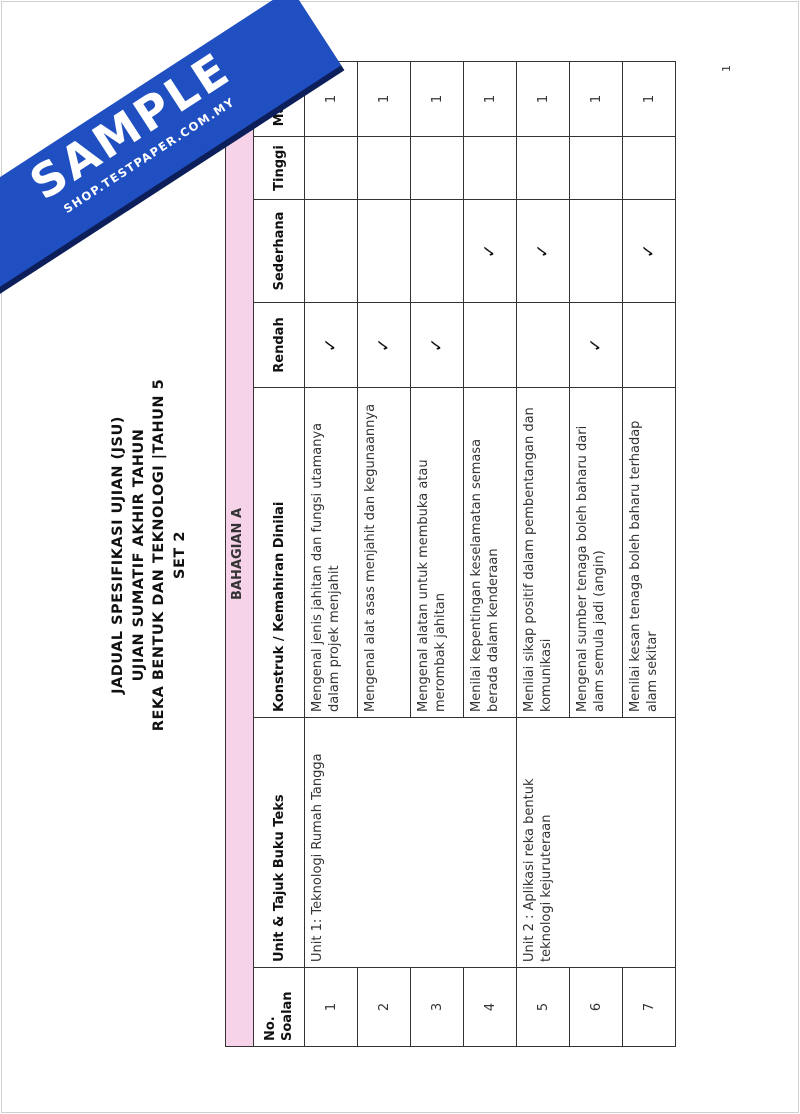 Image resolution: width=800 pixels, height=1114 pixels. I want to click on question-number: 7, so click(649, 1007).